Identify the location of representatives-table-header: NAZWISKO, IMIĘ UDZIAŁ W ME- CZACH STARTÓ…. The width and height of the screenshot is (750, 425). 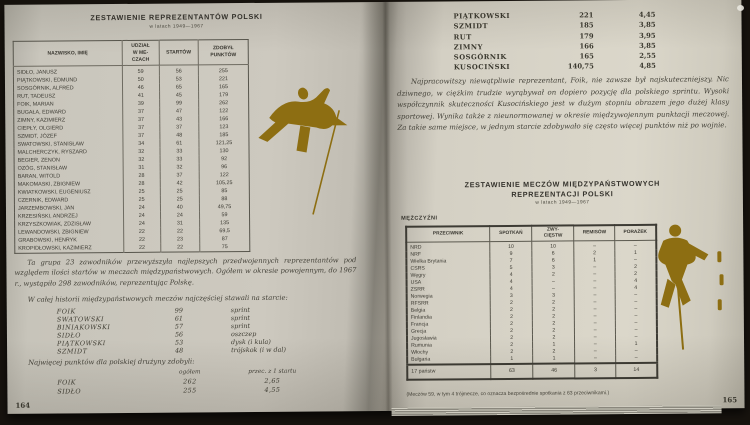
(131, 53).